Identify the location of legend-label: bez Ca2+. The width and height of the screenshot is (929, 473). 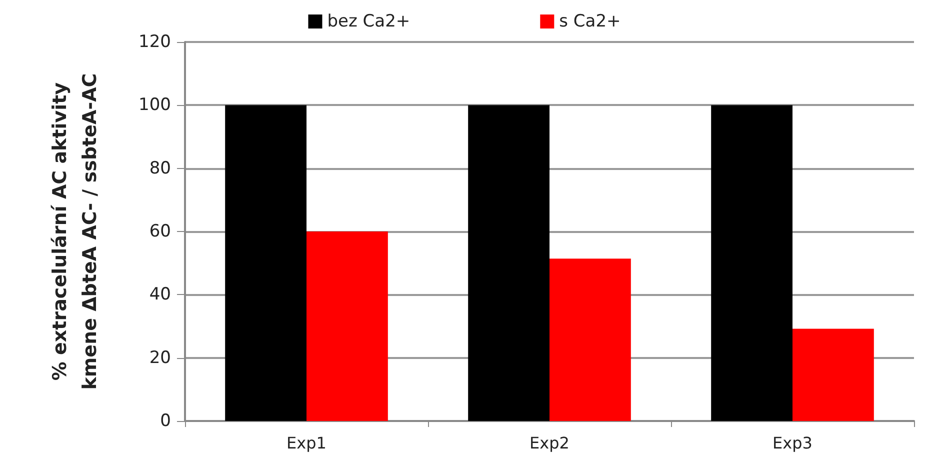
(368, 22).